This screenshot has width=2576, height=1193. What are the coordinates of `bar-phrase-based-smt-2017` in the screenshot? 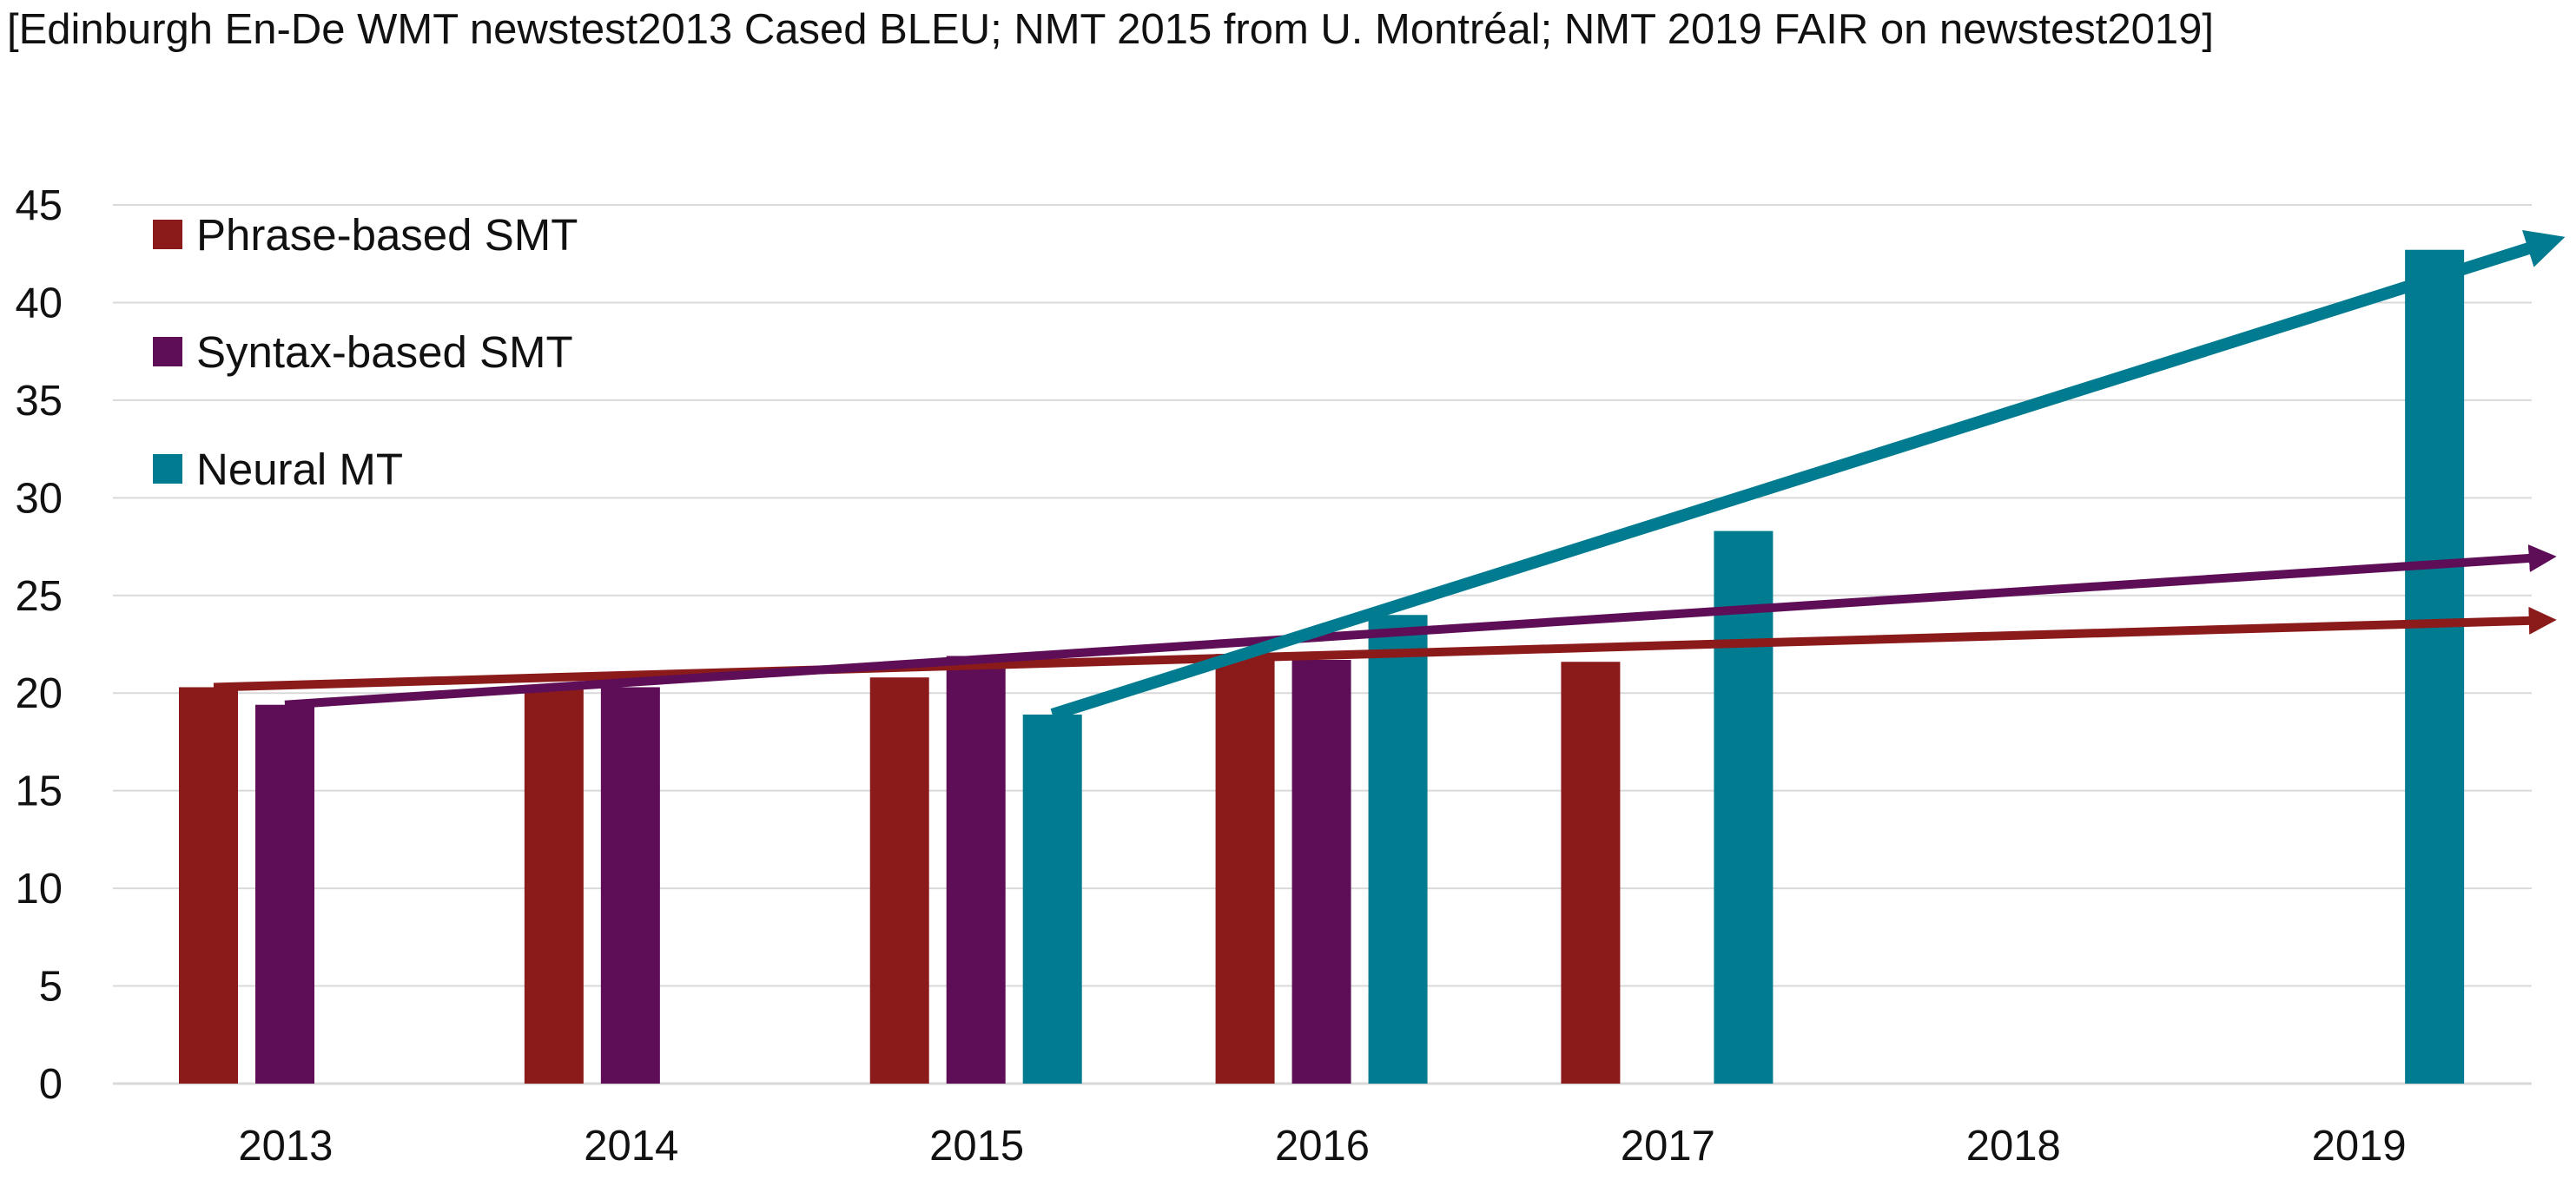 It's located at (1591, 873).